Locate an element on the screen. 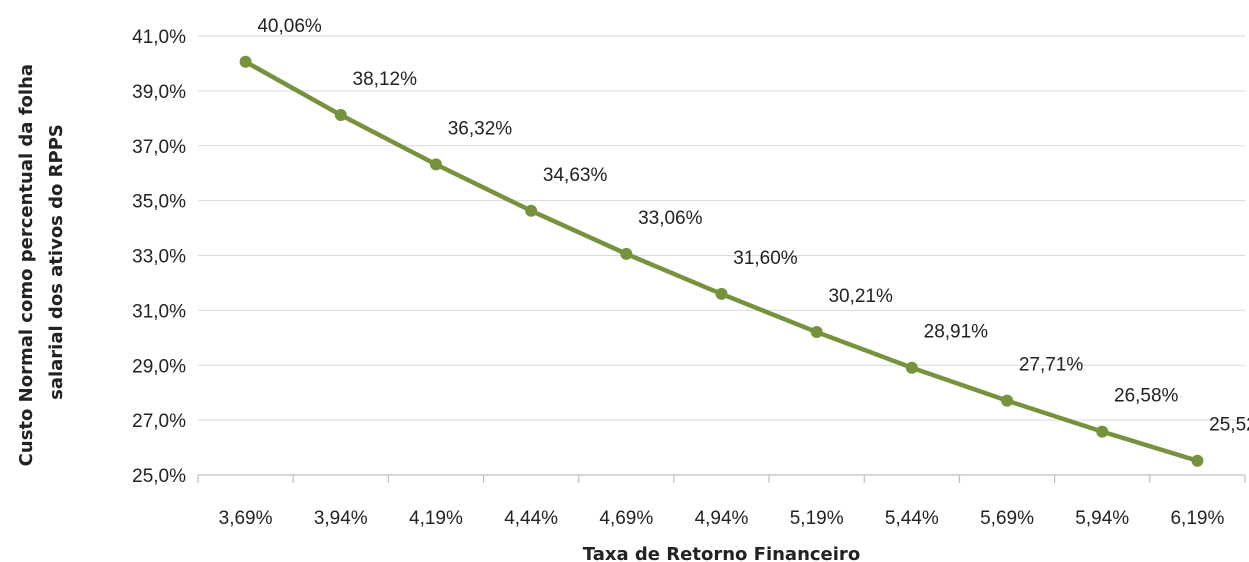  y-tick-label: 33,0% is located at coordinates (159, 257).